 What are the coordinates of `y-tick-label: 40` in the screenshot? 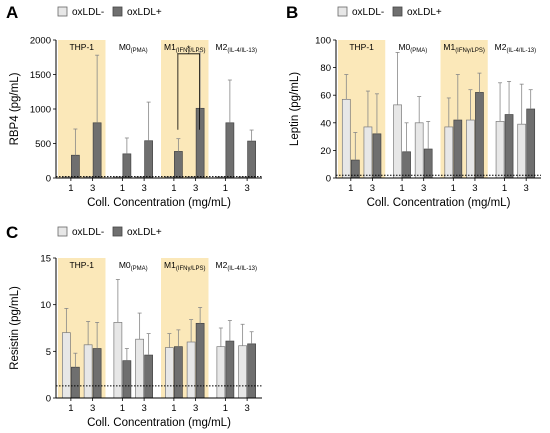 It's located at (325, 123).